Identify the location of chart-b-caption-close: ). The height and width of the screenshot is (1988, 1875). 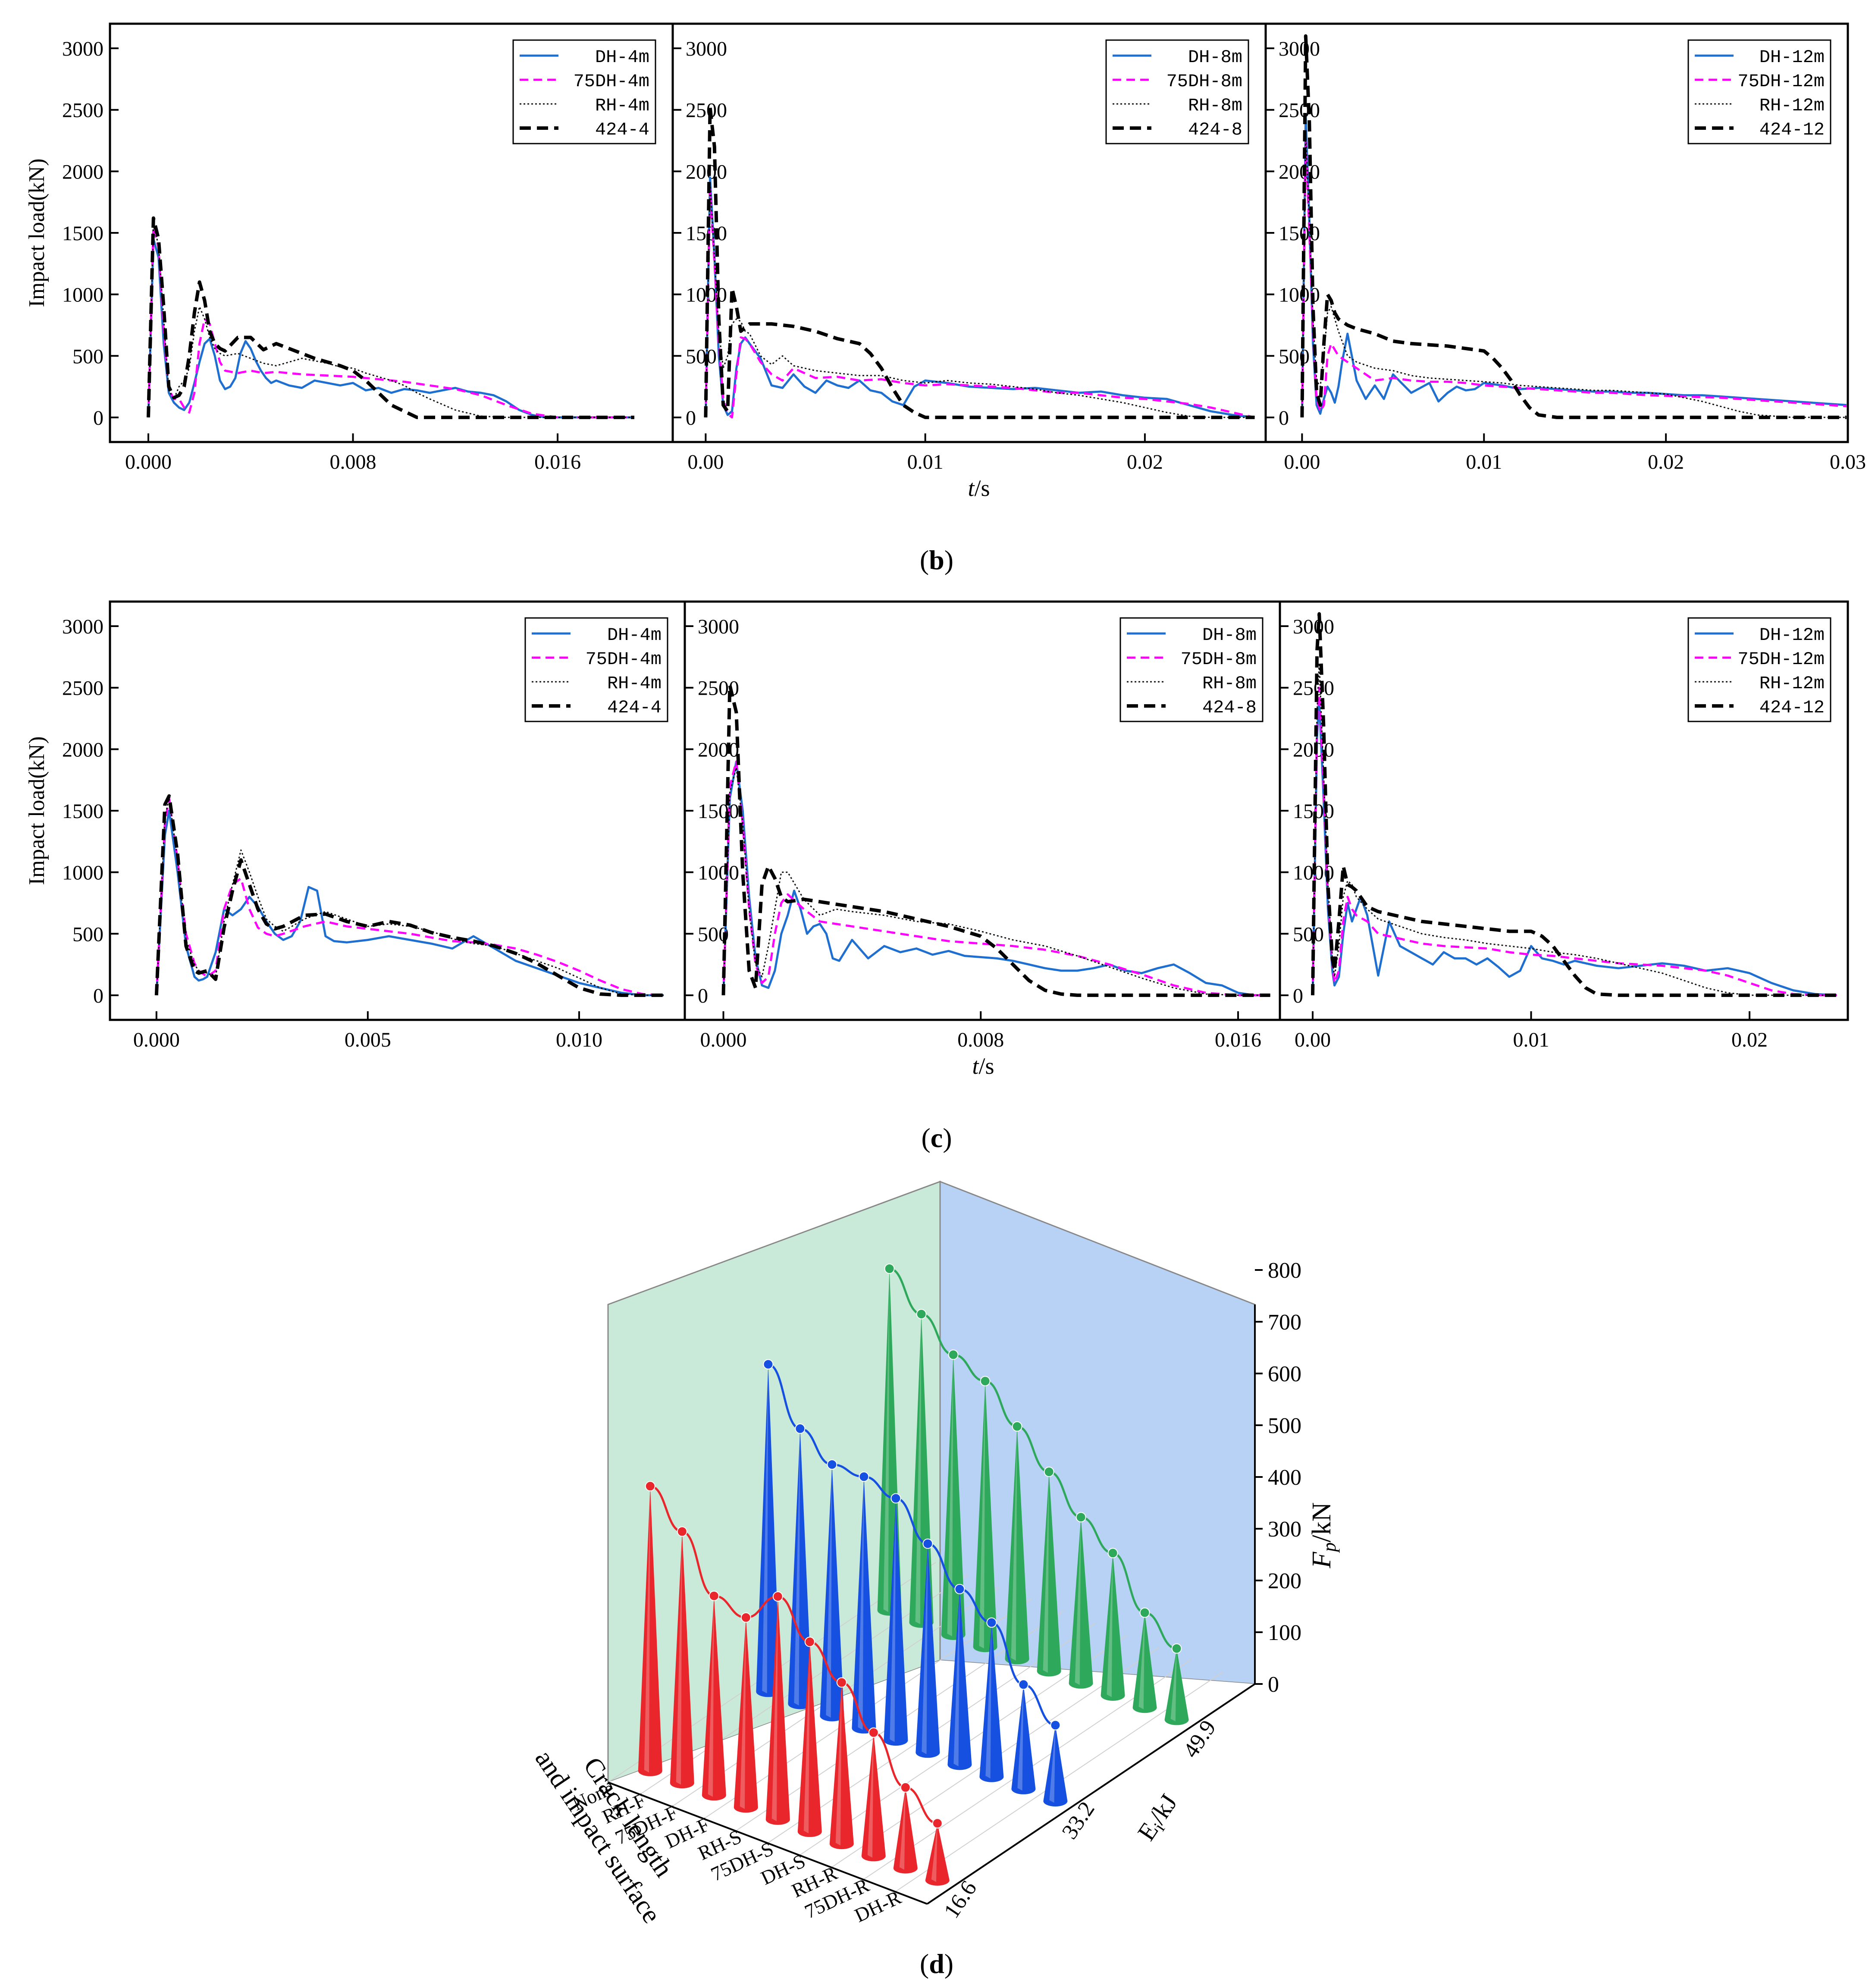
(948, 560).